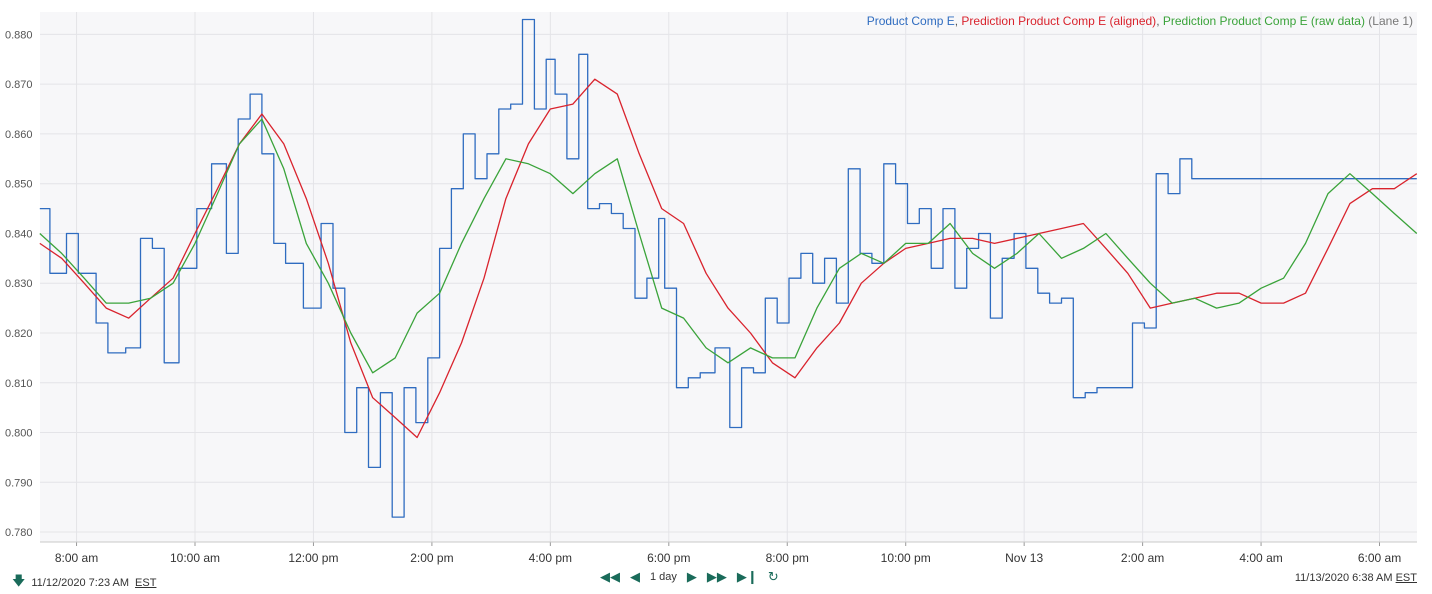 The image size is (1432, 594). What do you see at coordinates (431, 558) in the screenshot?
I see `x-tick-label: 2:00 pm` at bounding box center [431, 558].